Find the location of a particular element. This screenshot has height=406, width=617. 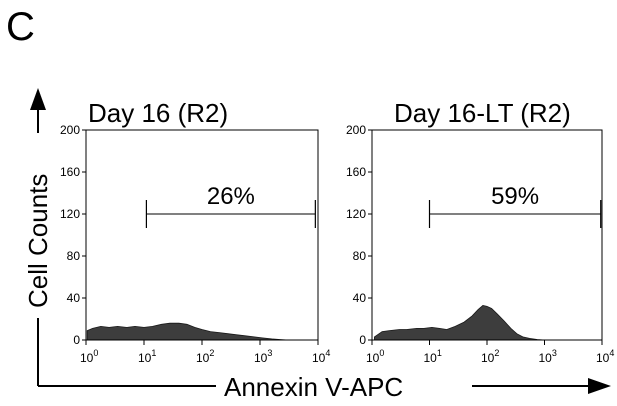

y-axis-label: Cell Counts is located at coordinates (38, 241).